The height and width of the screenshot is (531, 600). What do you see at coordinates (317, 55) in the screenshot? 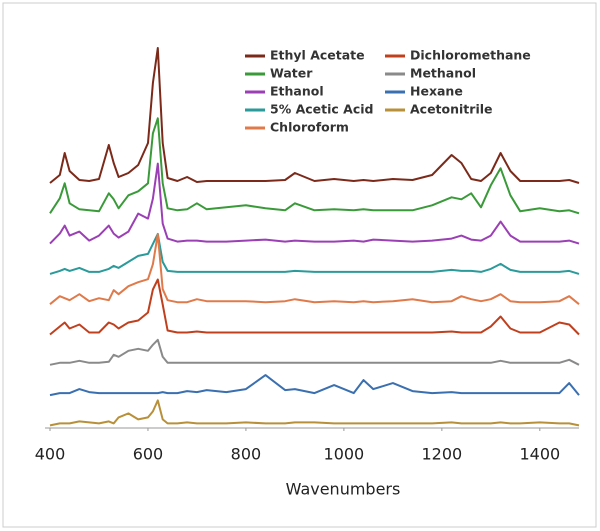
I see `legend-label: Ethyl Acetate` at bounding box center [317, 55].